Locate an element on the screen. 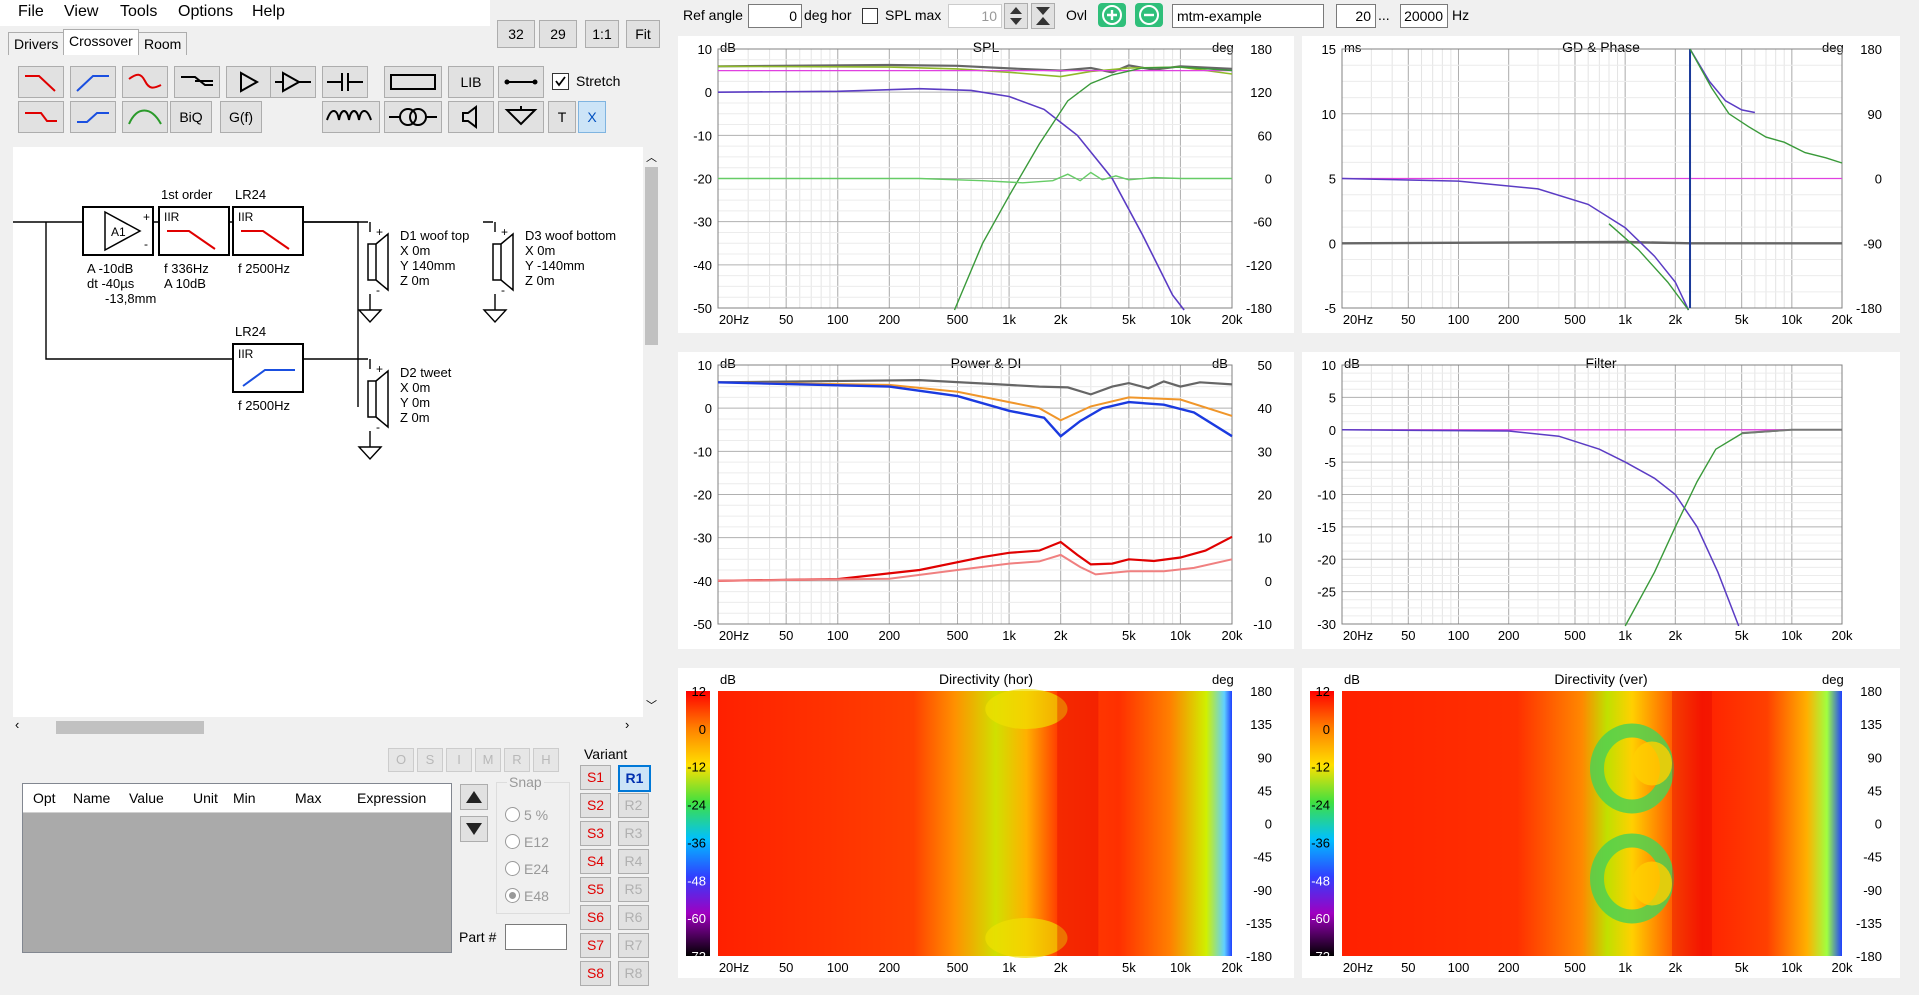 This screenshot has height=995, width=1919. spl-max-input: 10 is located at coordinates (975, 16).